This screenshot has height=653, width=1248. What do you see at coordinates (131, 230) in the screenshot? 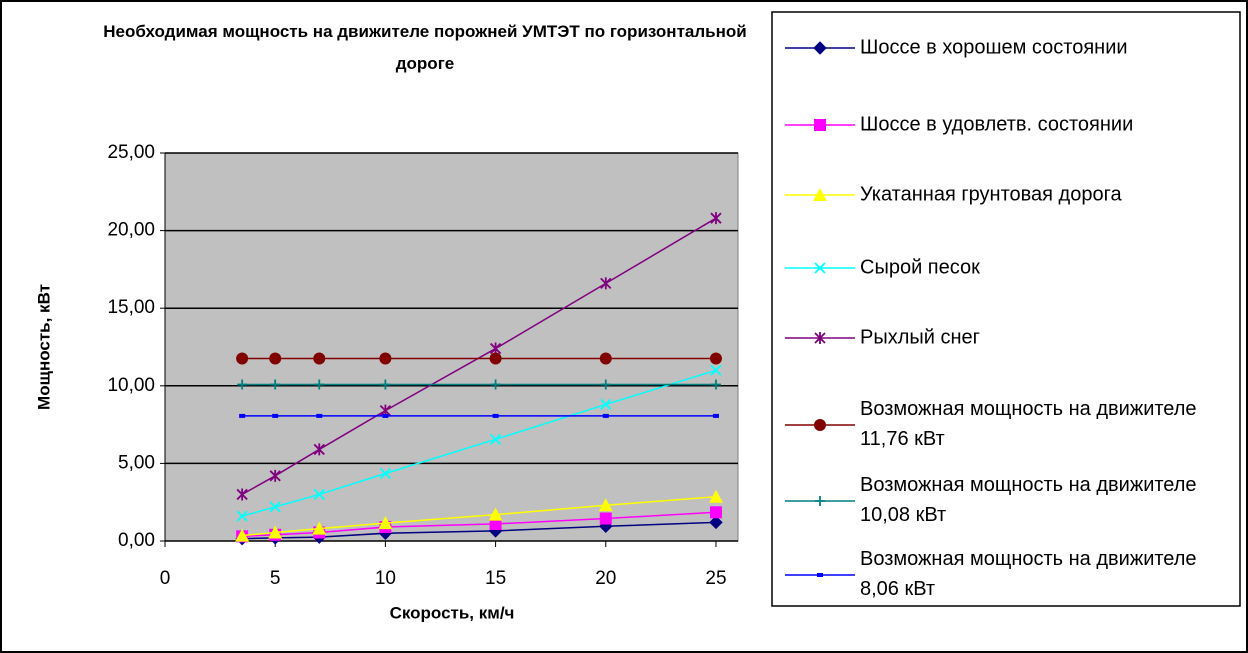
I see `y-tick-label: 20,00` at bounding box center [131, 230].